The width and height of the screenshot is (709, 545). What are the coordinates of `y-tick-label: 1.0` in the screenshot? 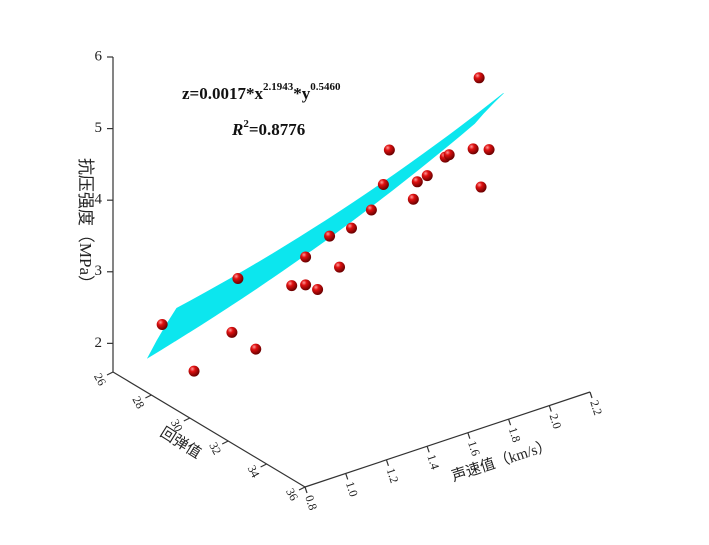 It's located at (352, 489).